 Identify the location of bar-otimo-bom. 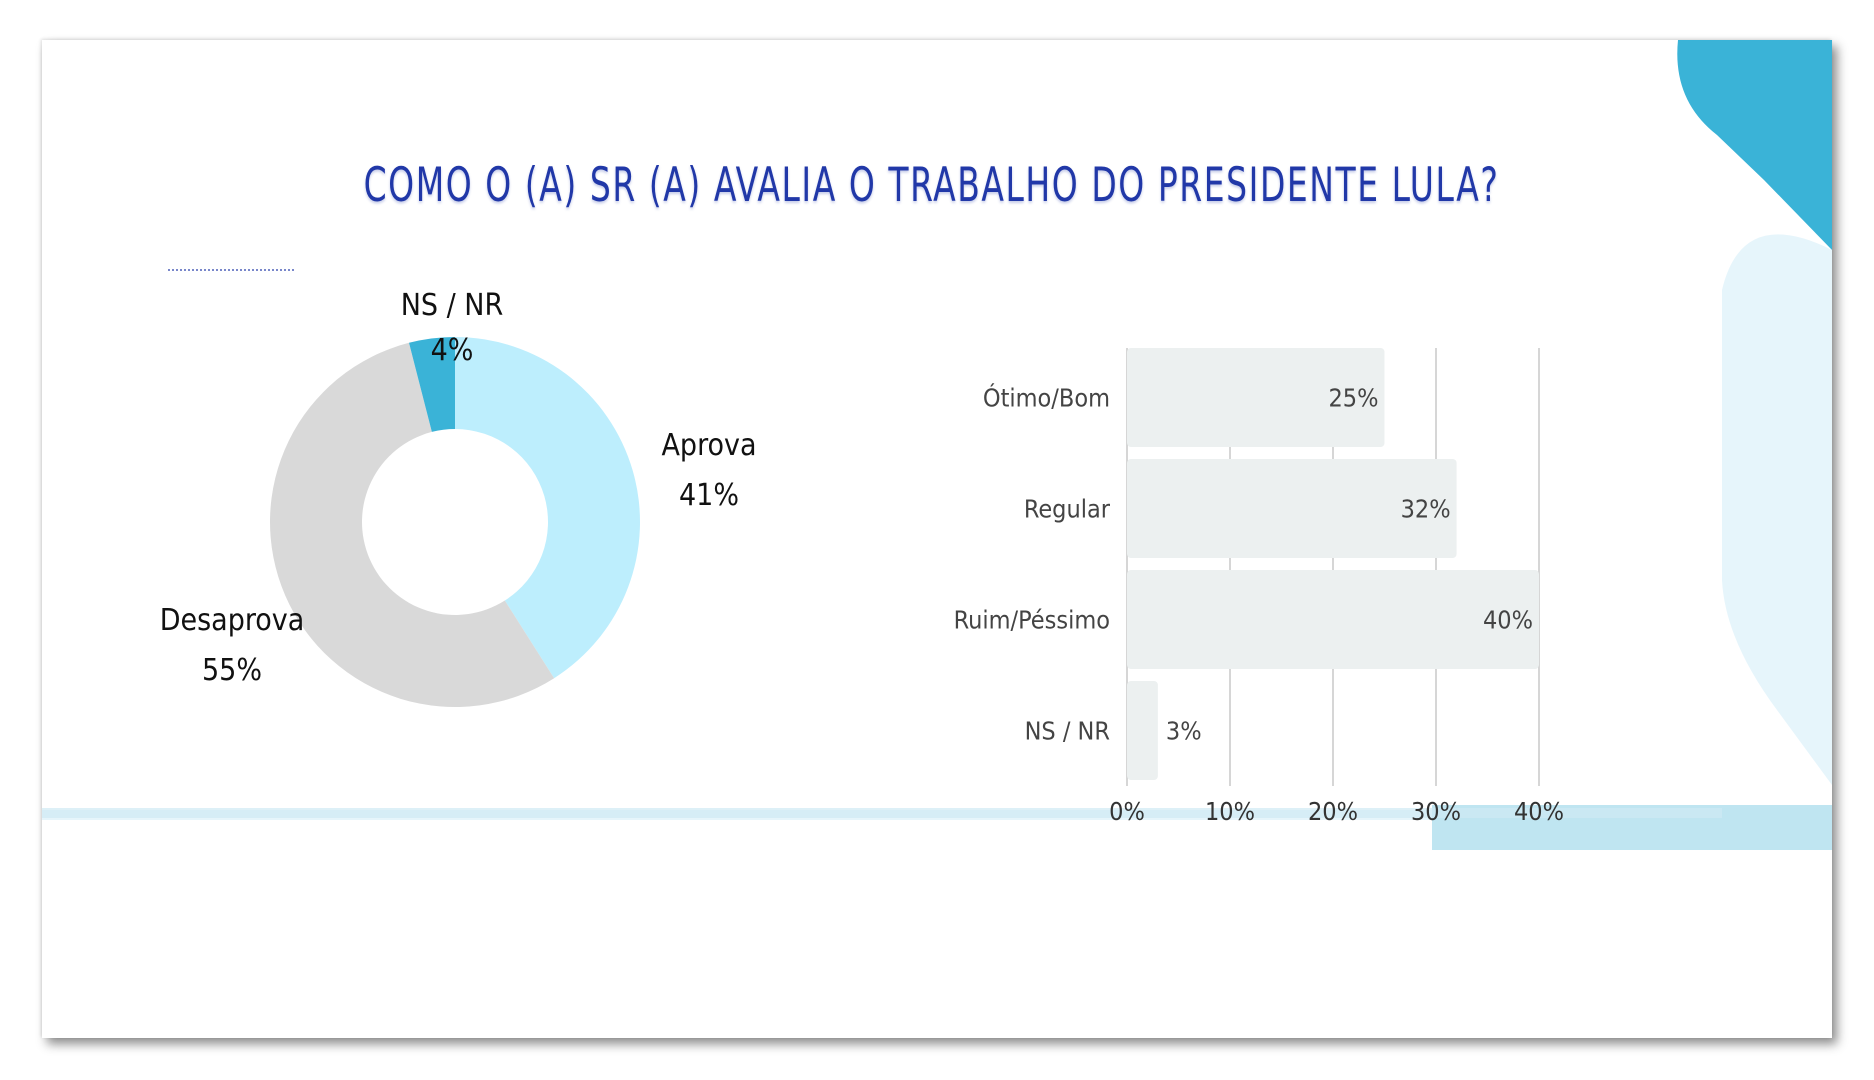
(1256, 397).